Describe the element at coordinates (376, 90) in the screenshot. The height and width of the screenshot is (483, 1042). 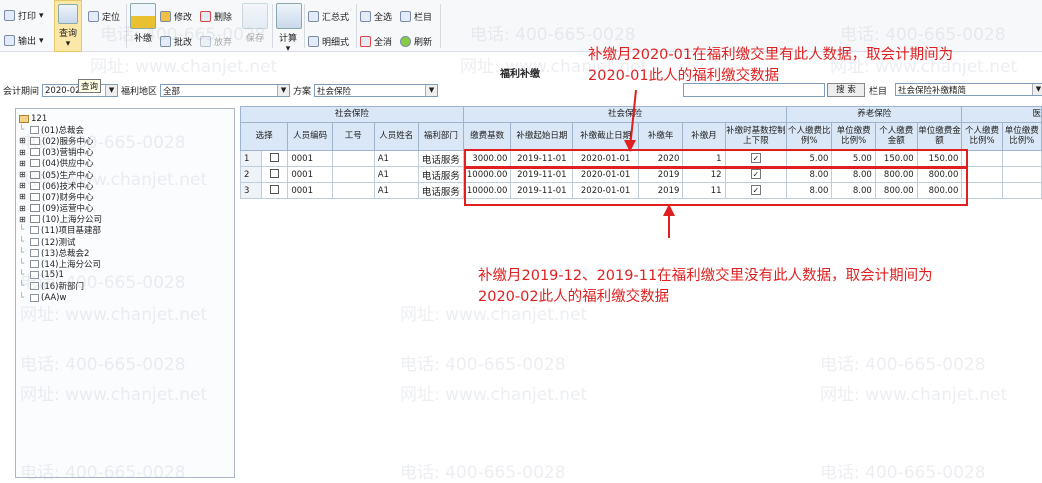
I see `plan-select: 社会保险 ▼` at that location.